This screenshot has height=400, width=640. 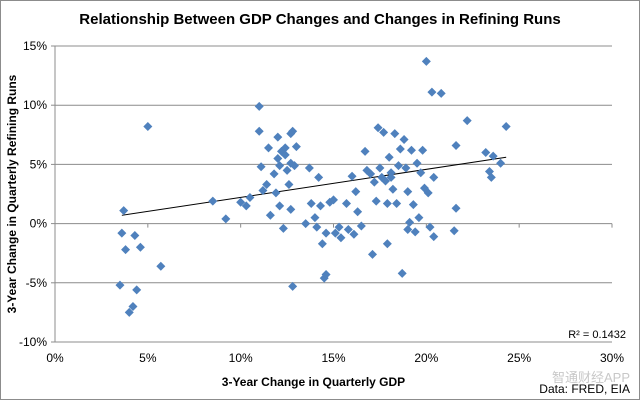 I want to click on watermark-text: 智通财经APP, so click(x=591, y=377).